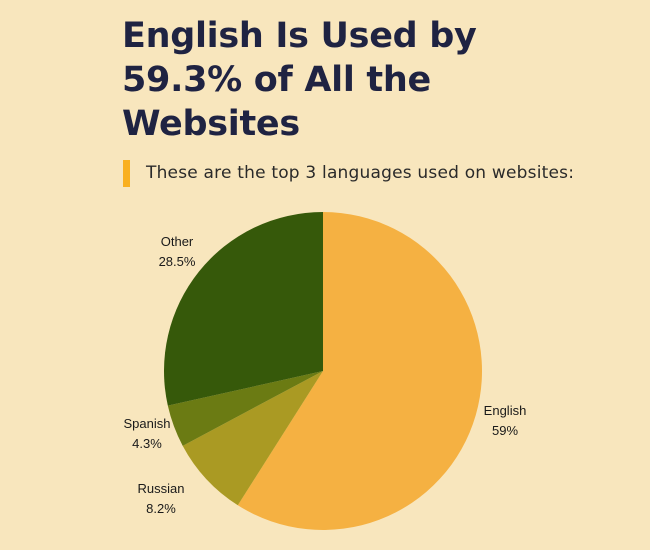 This screenshot has width=650, height=550. Describe the element at coordinates (505, 410) in the screenshot. I see `slice-label: English` at that location.